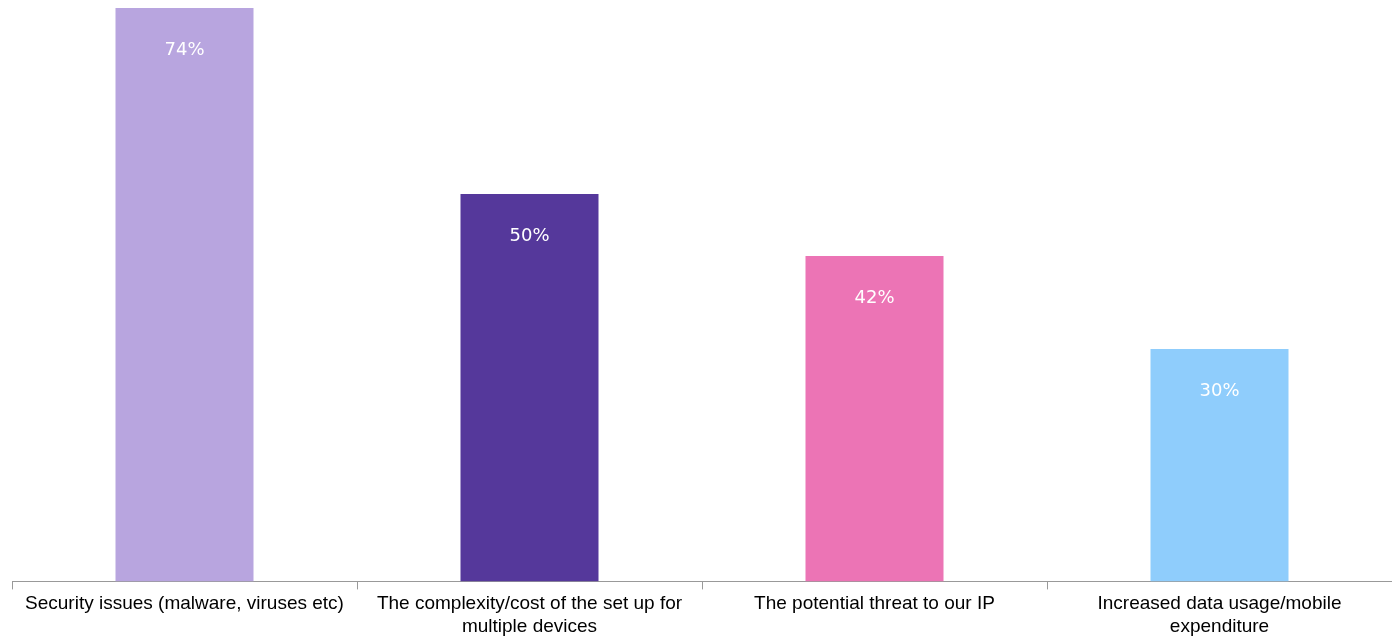 The width and height of the screenshot is (1392, 641). What do you see at coordinates (1219, 614) in the screenshot?
I see `x-tick-label: Increased data usage/mobile expenditure` at bounding box center [1219, 614].